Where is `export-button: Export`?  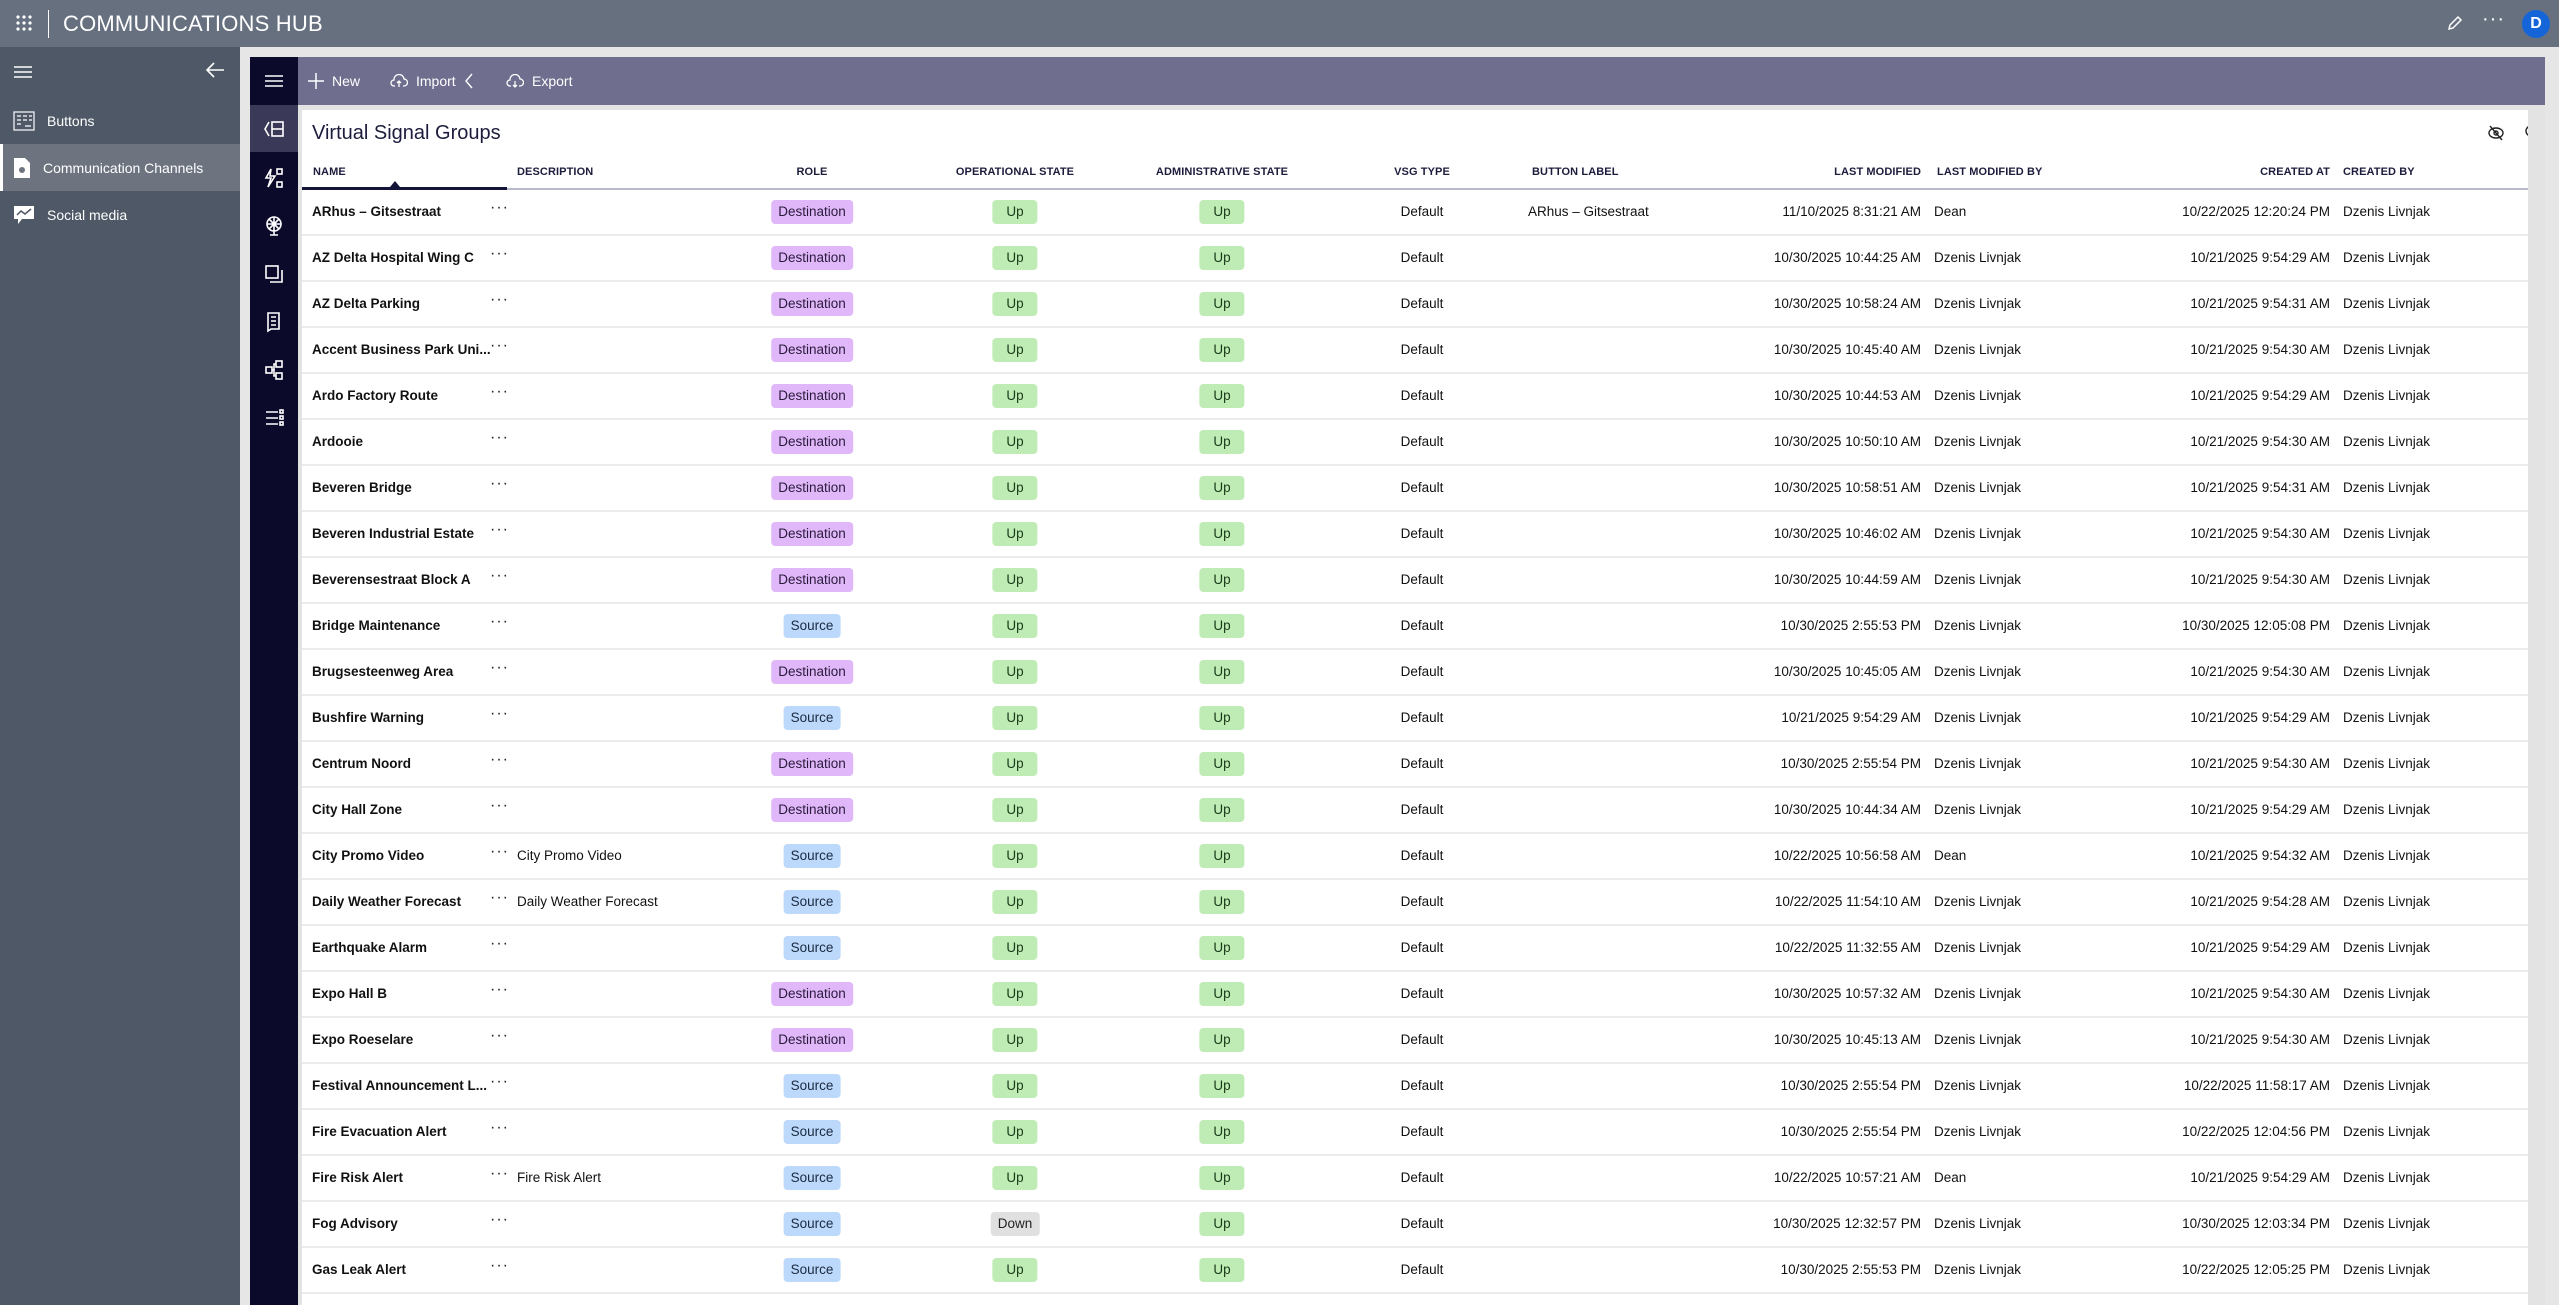
export-button: Export is located at coordinates (539, 81).